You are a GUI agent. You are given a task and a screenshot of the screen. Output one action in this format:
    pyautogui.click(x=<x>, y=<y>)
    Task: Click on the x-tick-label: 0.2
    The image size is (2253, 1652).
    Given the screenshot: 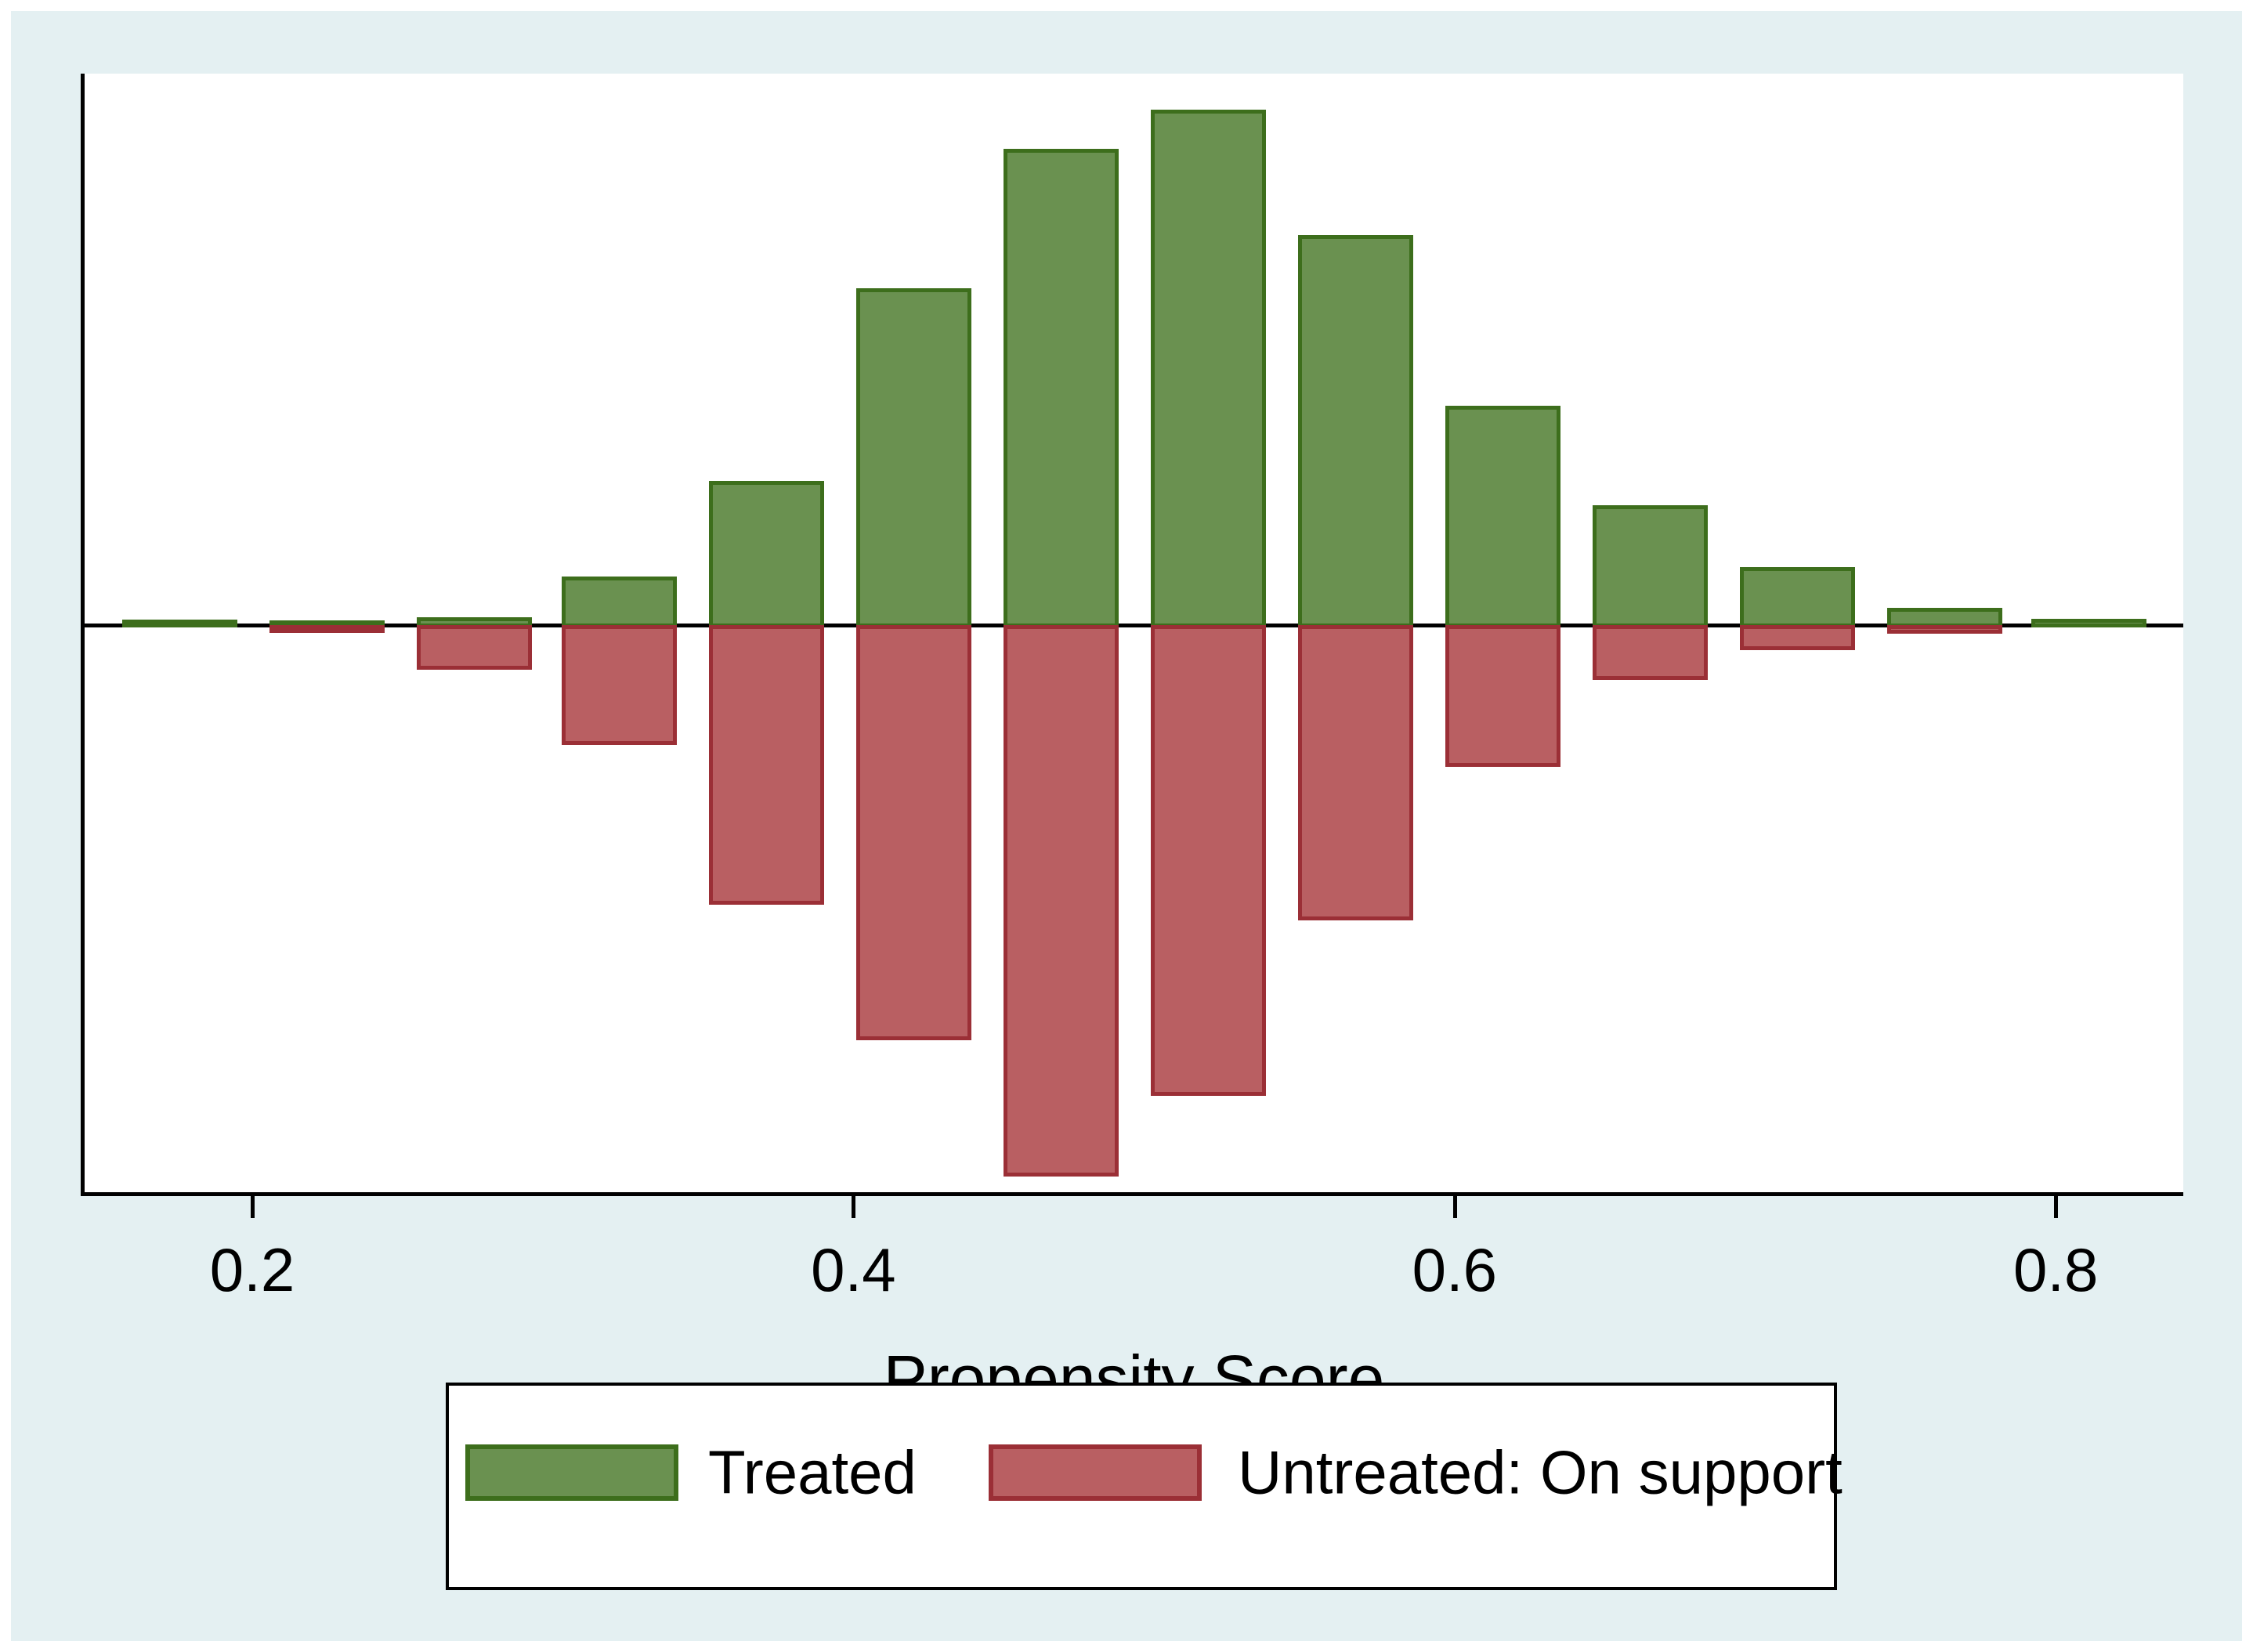 What is the action you would take?
    pyautogui.click(x=252, y=1269)
    